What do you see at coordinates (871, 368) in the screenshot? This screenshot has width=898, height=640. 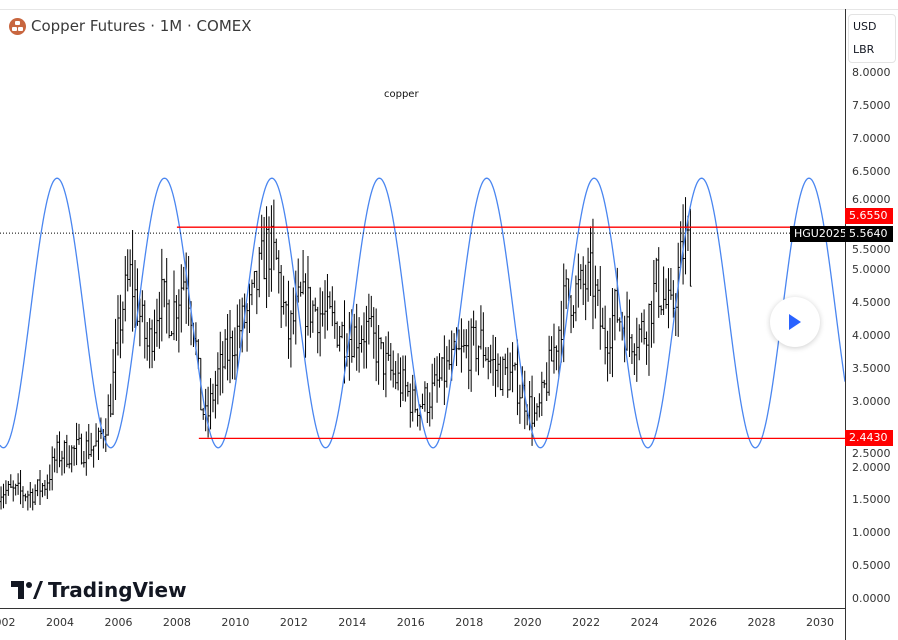 I see `y-tick-label: 3.5000` at bounding box center [871, 368].